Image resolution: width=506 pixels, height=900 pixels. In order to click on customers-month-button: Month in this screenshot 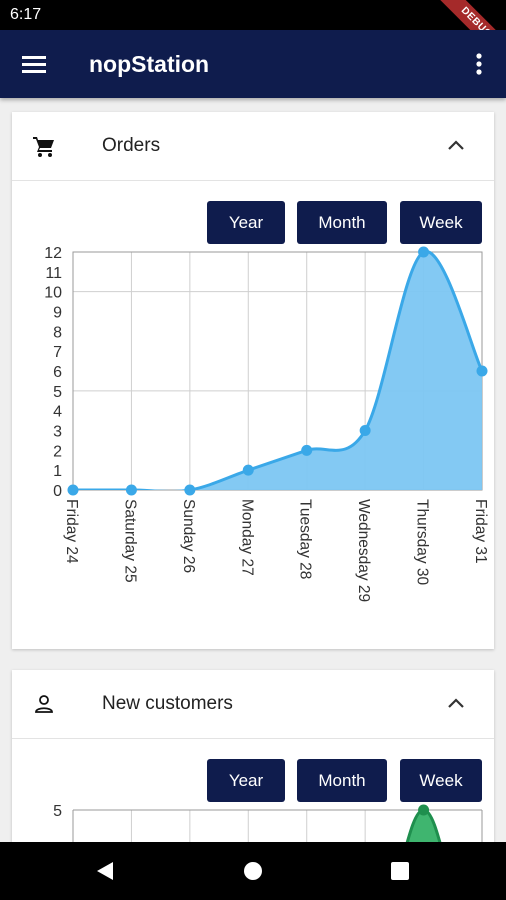, I will do `click(342, 780)`.